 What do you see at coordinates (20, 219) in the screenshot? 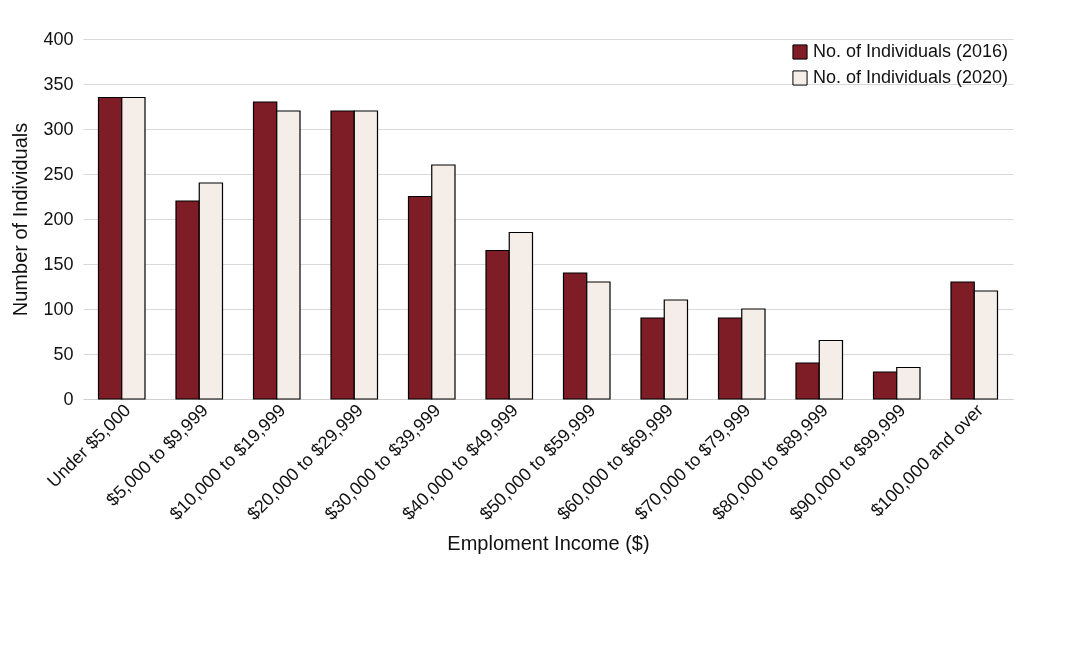
I see `y-axis-title: Number of Individuals` at bounding box center [20, 219].